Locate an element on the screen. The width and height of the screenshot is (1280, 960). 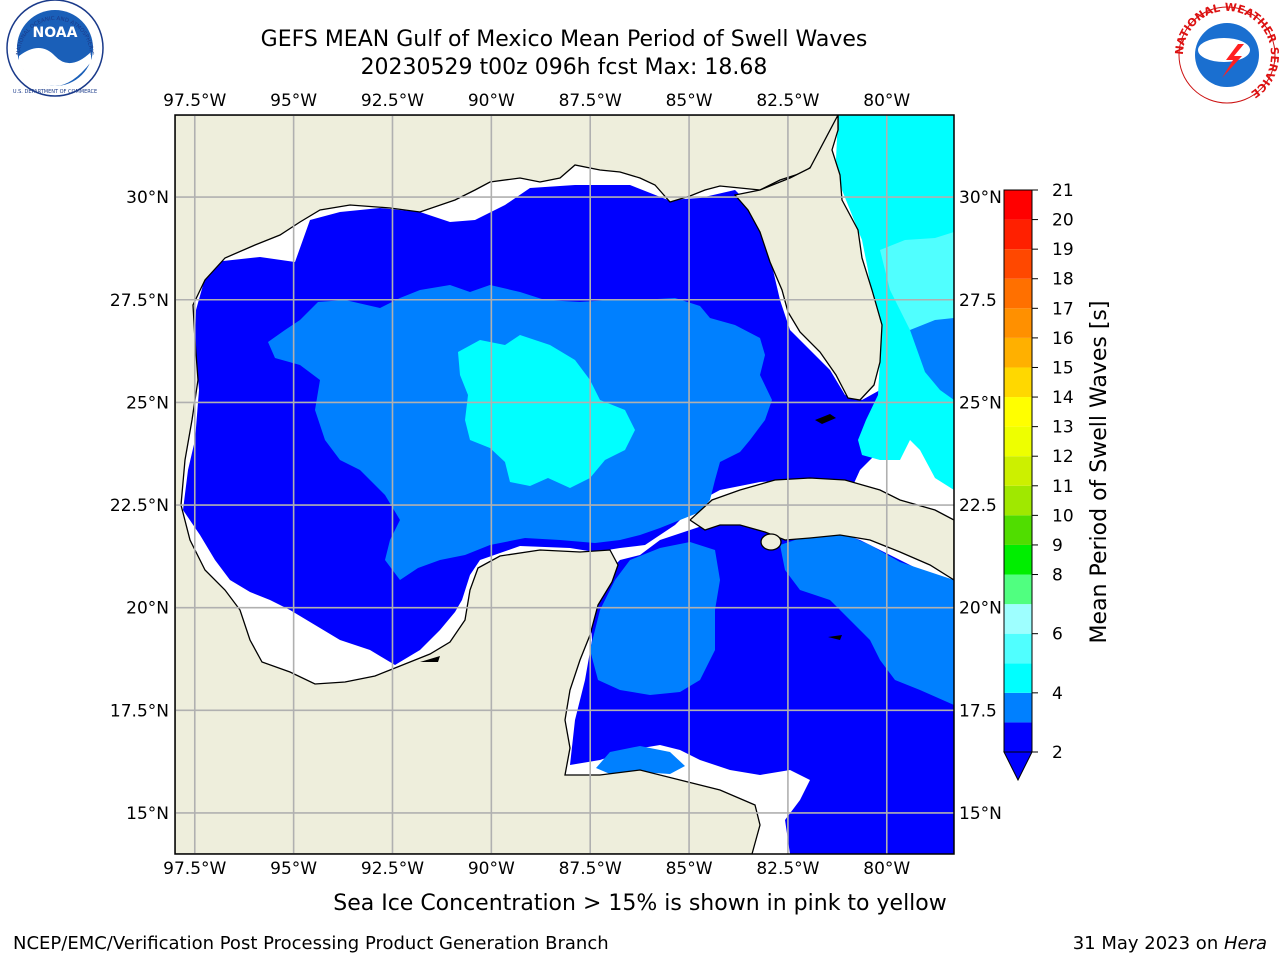
contour-band-atlantic-blue is located at coordinates (932, 359).